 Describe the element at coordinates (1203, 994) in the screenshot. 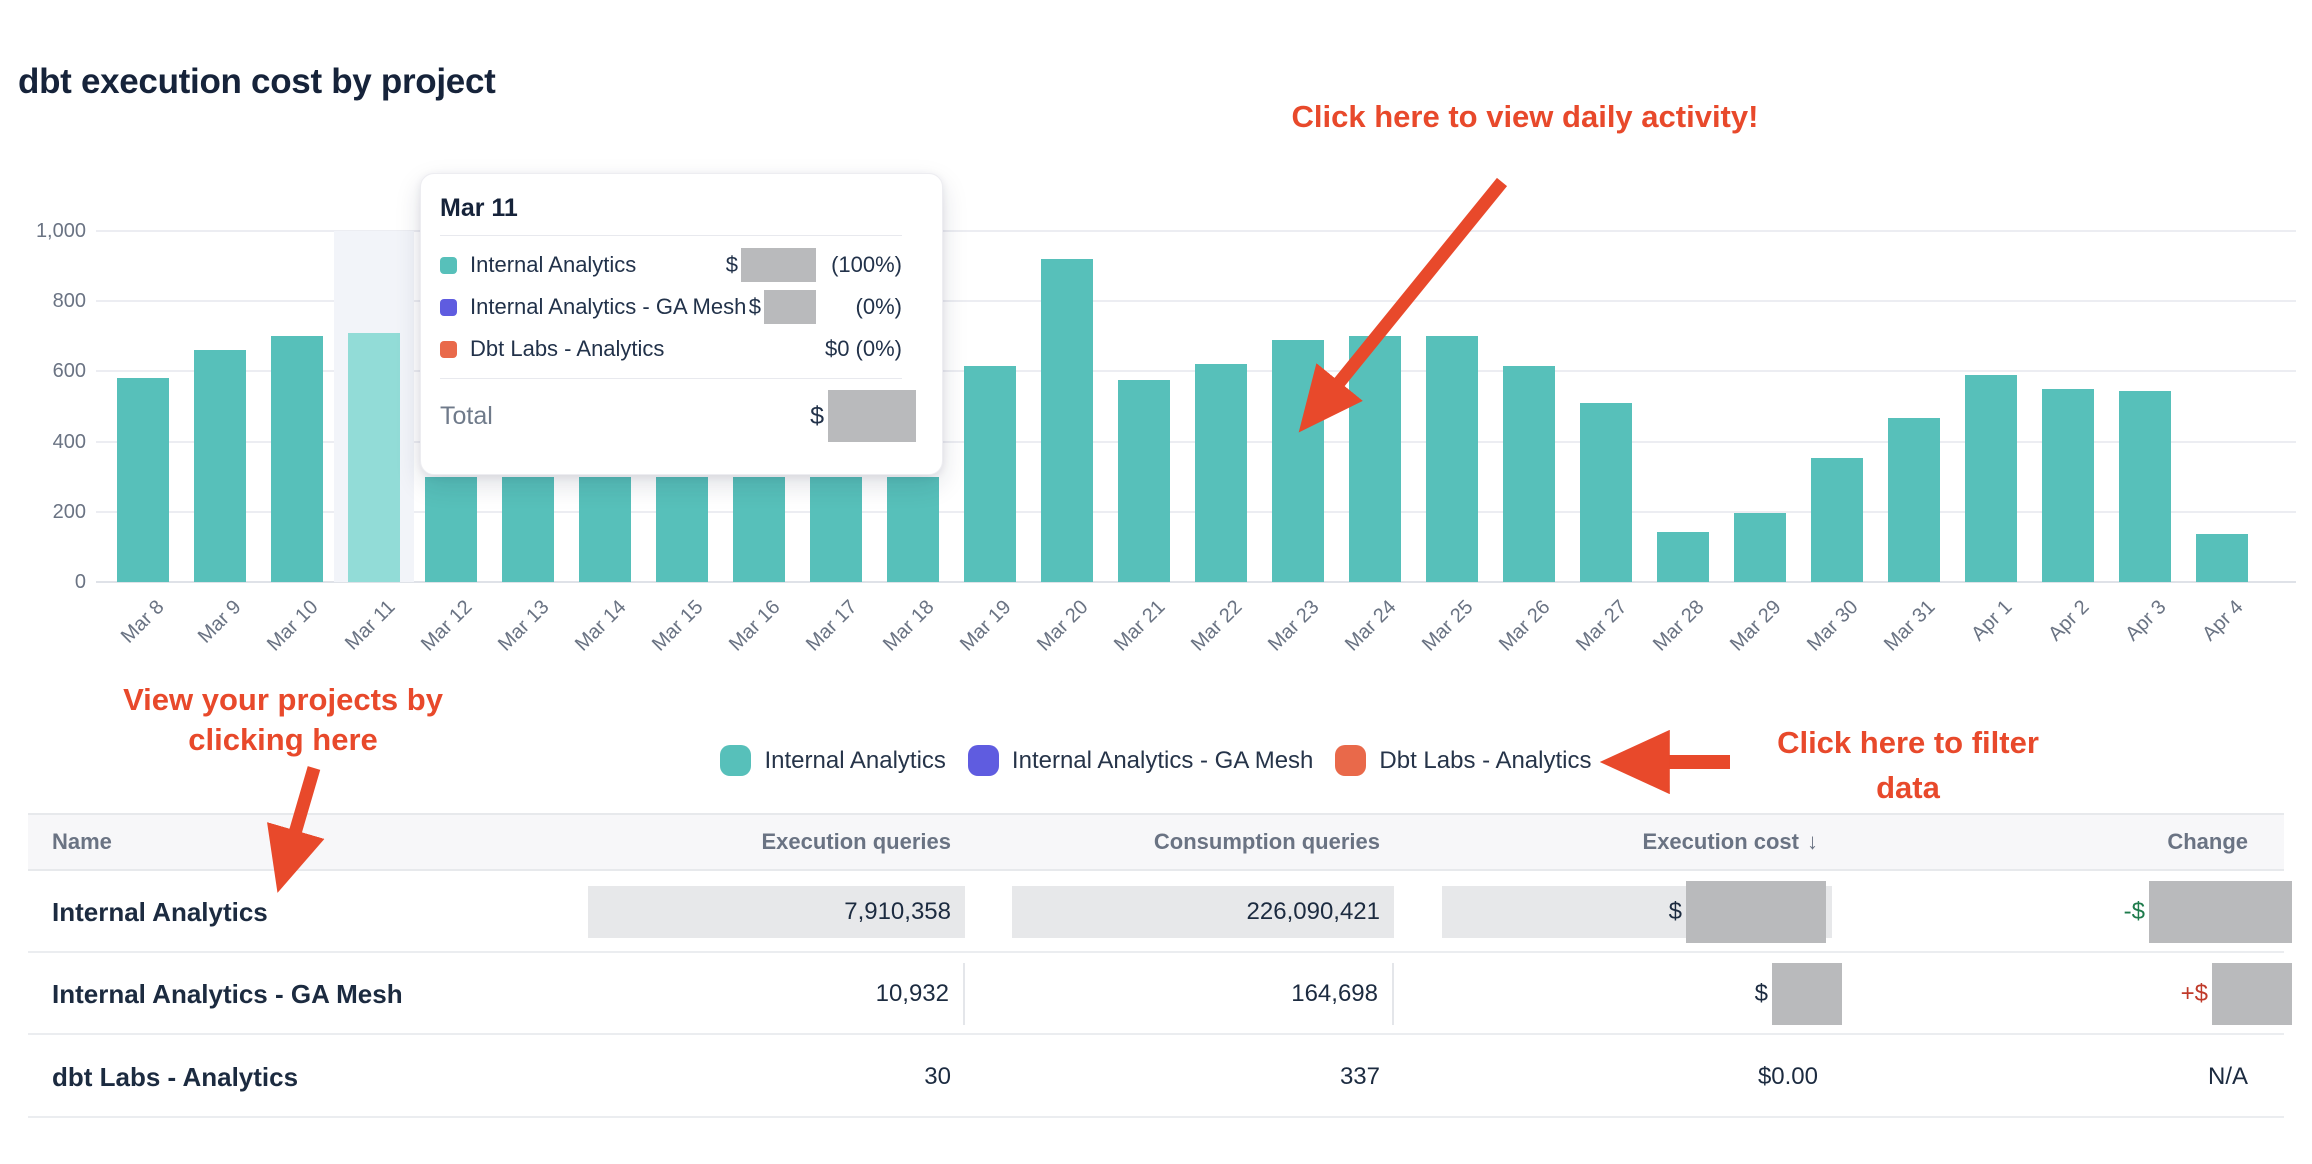

I see `cell-consumption-queries: 164,698` at that location.